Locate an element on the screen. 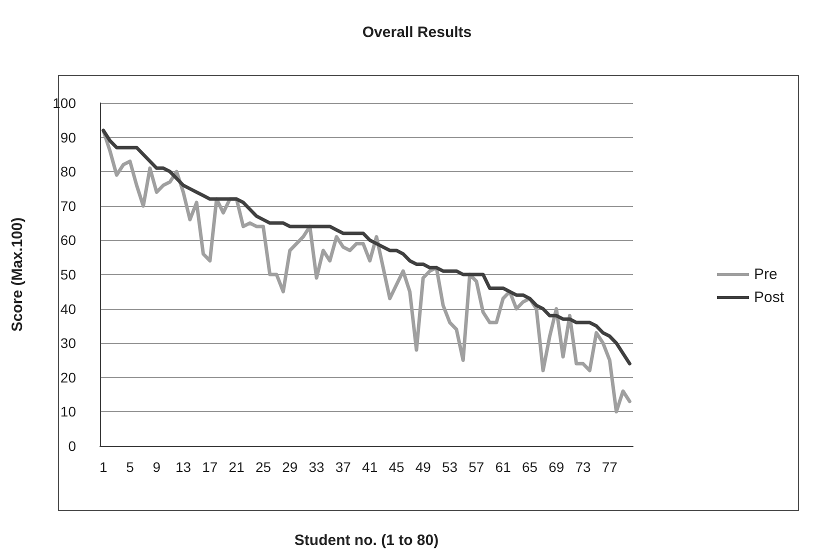 The image size is (821, 553). x-tick-label: 65 is located at coordinates (530, 467).